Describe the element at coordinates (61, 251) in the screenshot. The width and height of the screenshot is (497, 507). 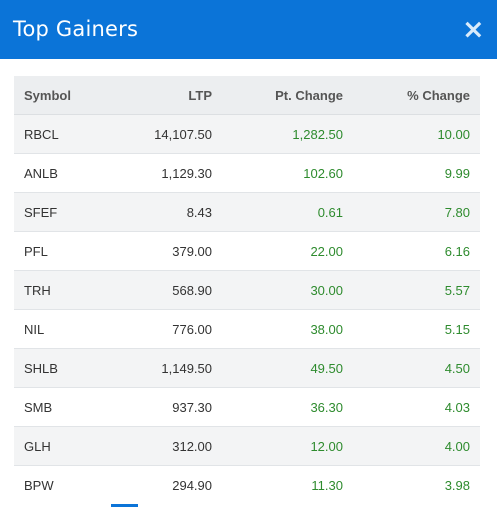
I see `cell-symbol: PFL` at that location.